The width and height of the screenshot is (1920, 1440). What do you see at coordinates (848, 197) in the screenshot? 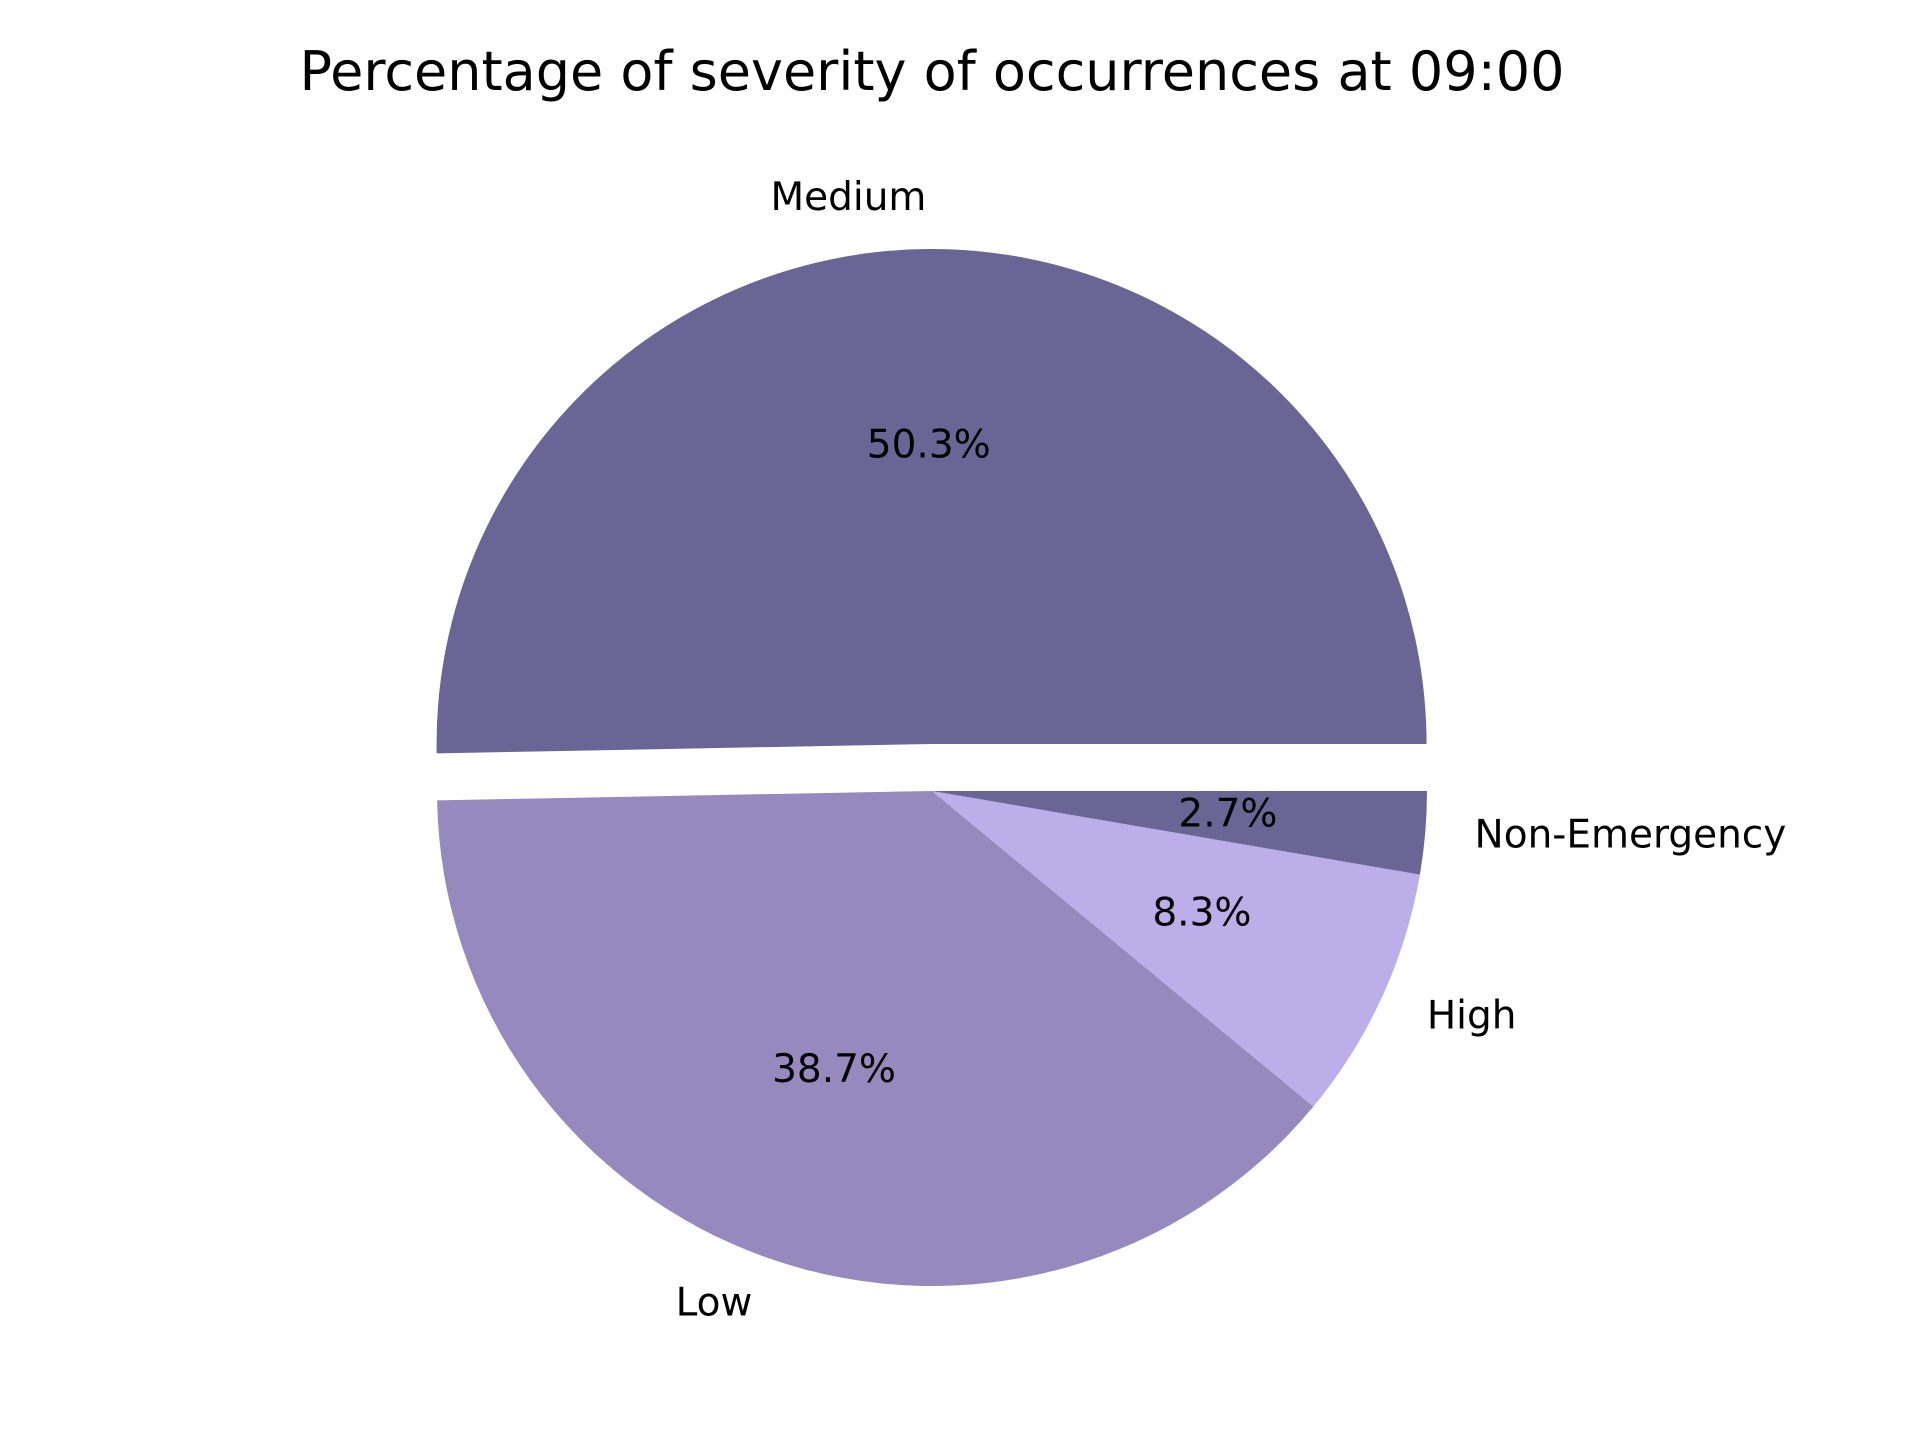
I see `slice-label-medium: Medium` at bounding box center [848, 197].